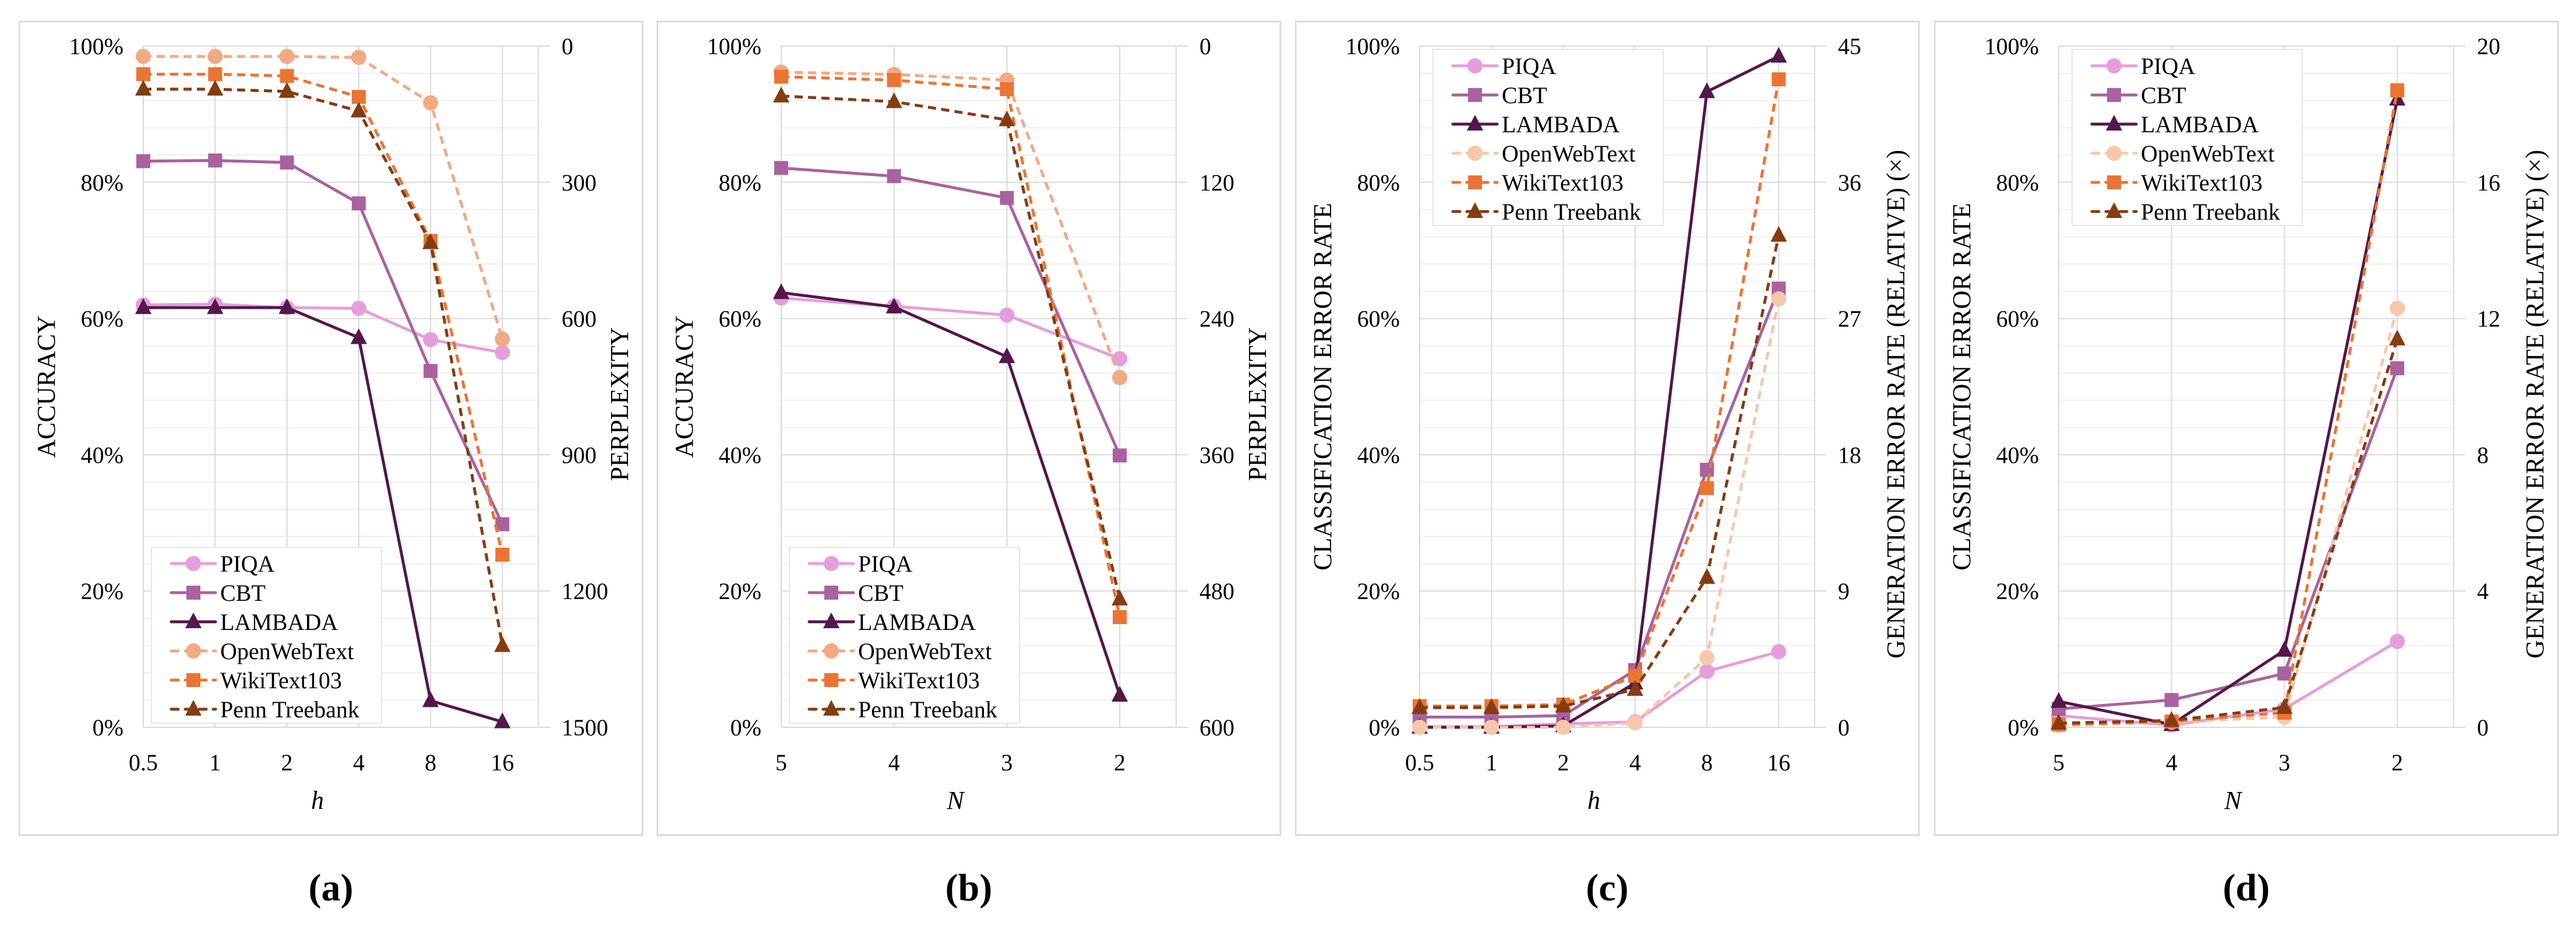 The width and height of the screenshot is (2576, 926). I want to click on y-tick-label: 100%, so click(2012, 46).